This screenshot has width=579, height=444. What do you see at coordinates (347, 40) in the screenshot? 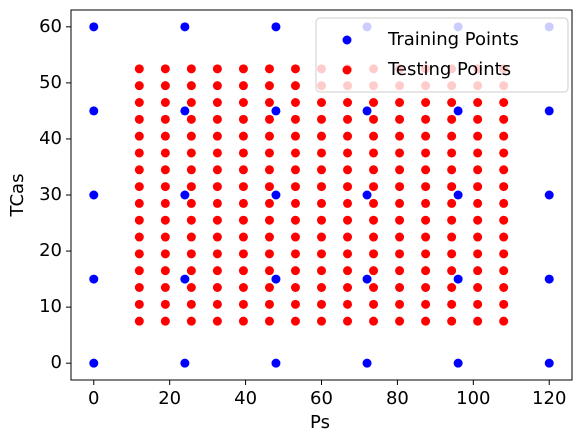
I see `legend-marker` at bounding box center [347, 40].